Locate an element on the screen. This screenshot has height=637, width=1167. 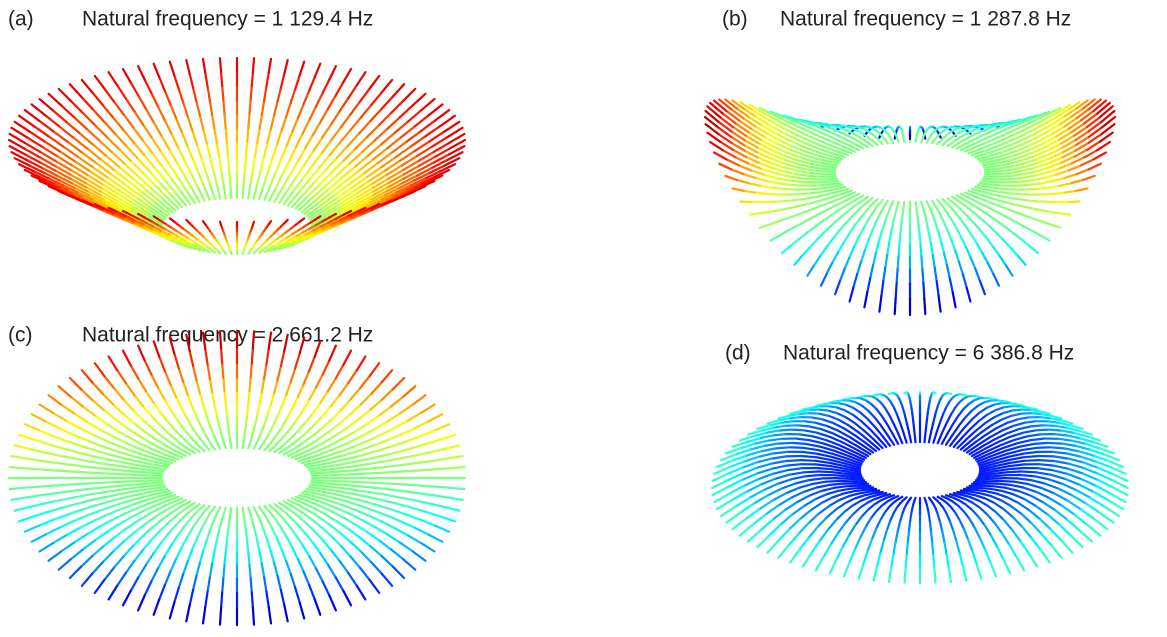
mode-shape is located at coordinates (920, 488).